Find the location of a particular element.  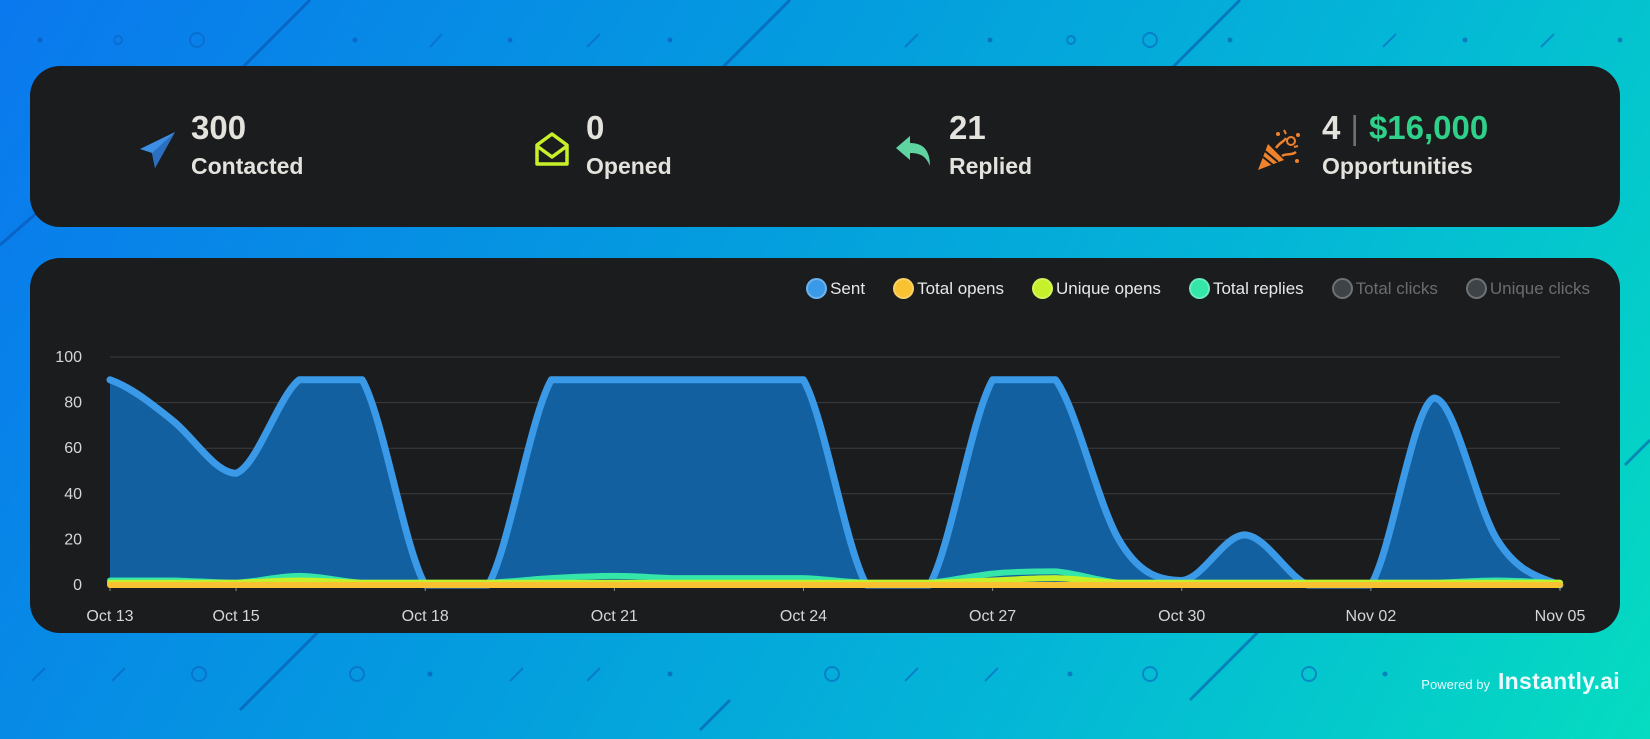

legend-label: Unique clicks is located at coordinates (1539, 288).